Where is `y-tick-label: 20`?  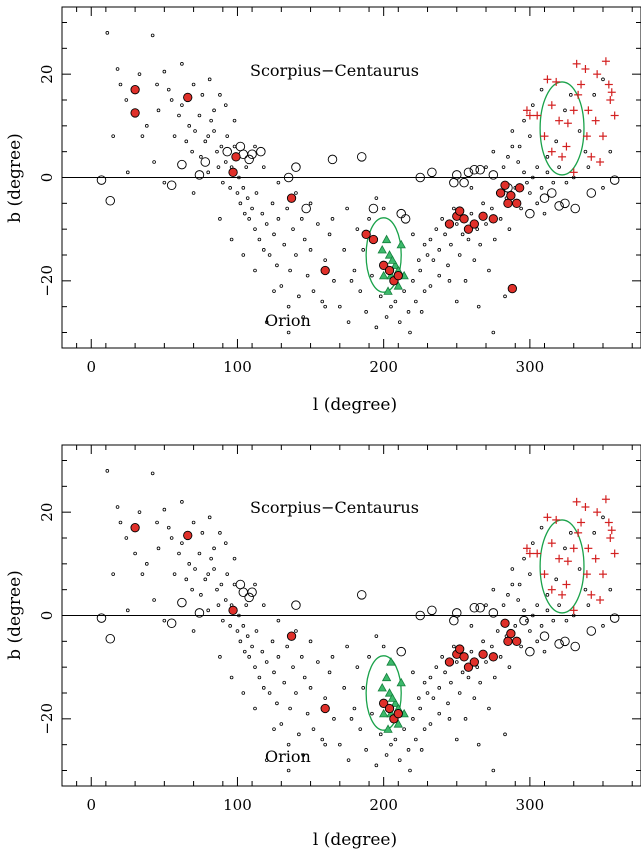 y-tick-label: 20 is located at coordinates (47, 74).